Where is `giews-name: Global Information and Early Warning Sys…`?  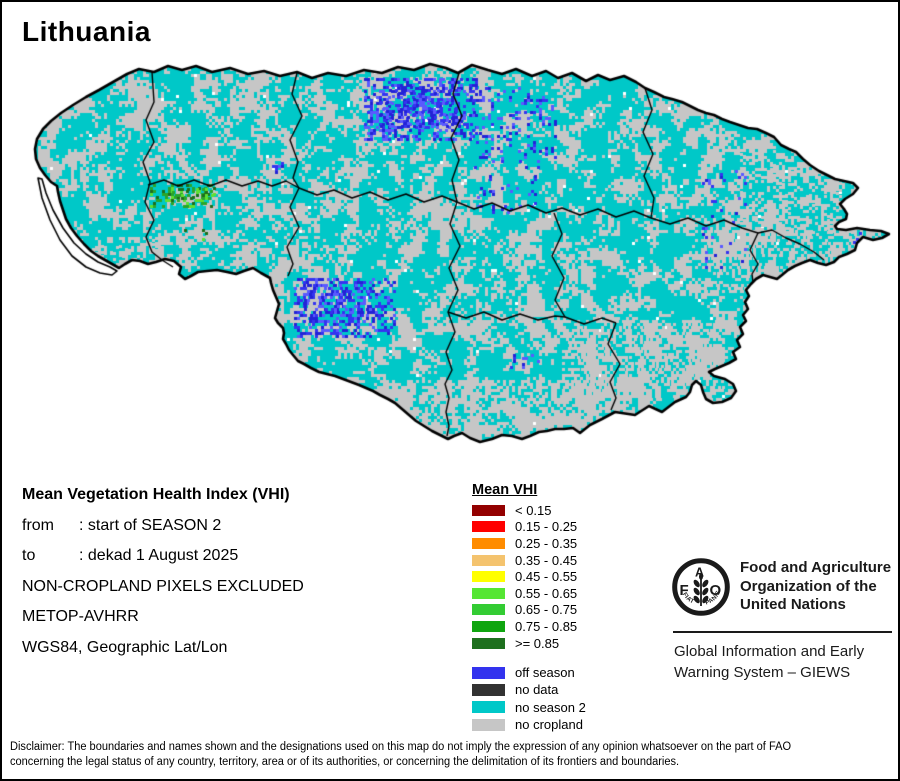
giews-name: Global Information and Early Warning Sys… is located at coordinates (769, 662).